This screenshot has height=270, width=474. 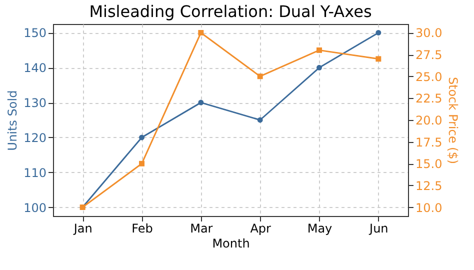 I want to click on x-tick-label: Apr, so click(x=261, y=229).